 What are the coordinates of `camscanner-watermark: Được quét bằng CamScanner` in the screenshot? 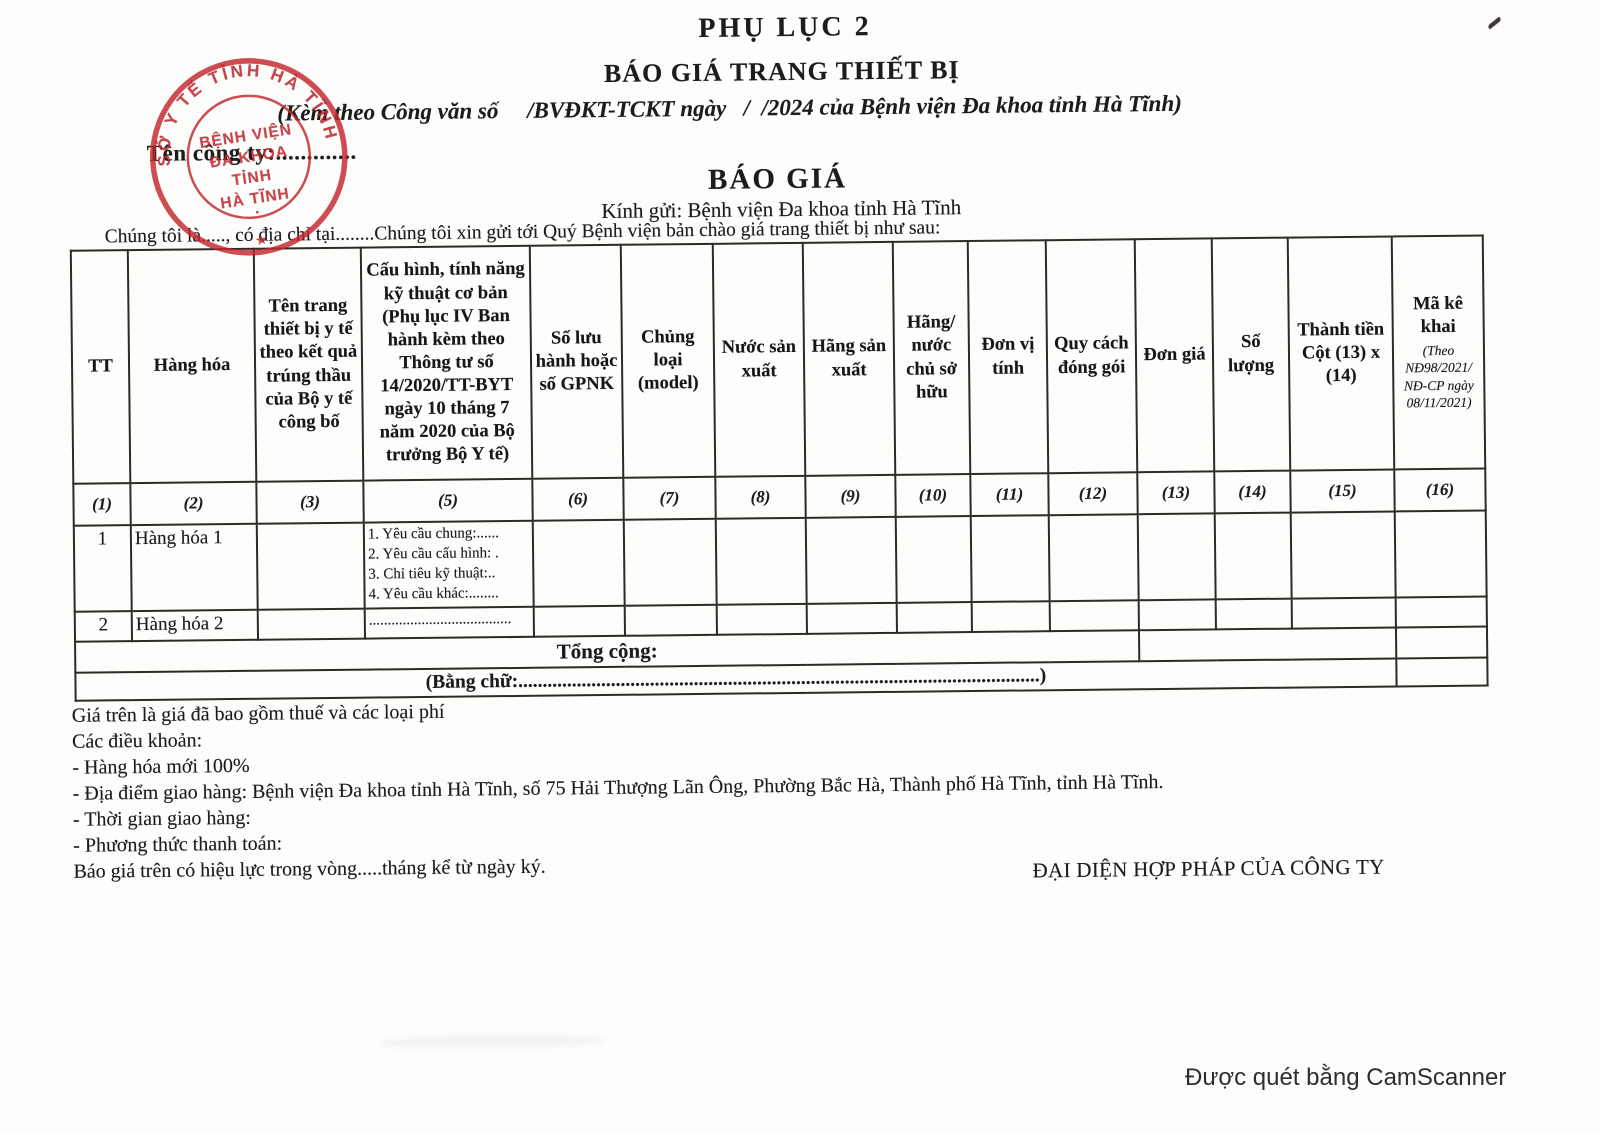 It's located at (1346, 1077).